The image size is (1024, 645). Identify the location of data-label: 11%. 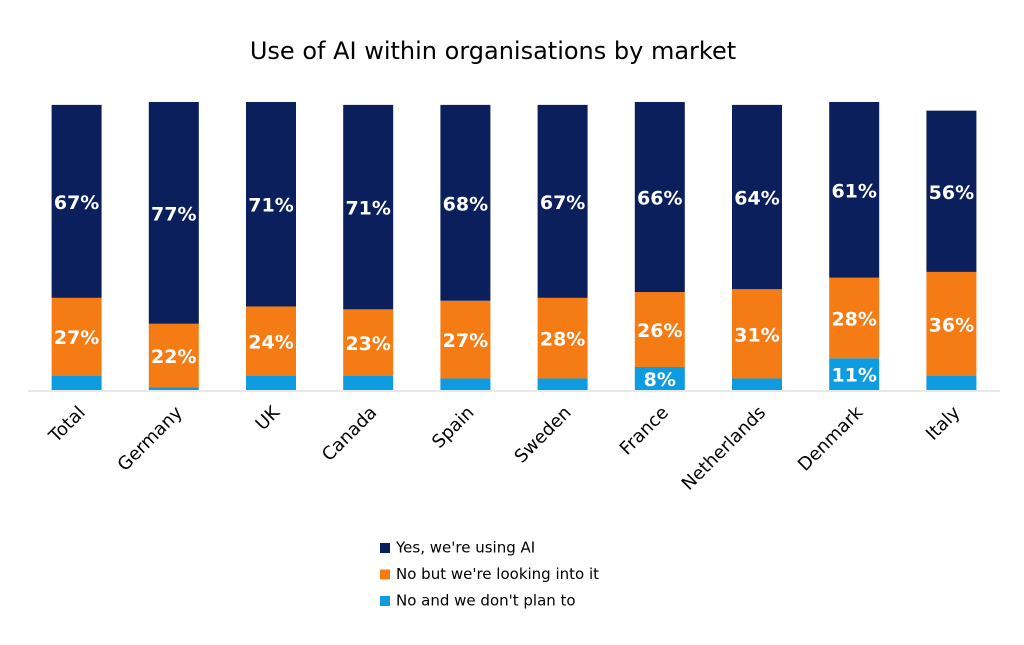
(853, 376).